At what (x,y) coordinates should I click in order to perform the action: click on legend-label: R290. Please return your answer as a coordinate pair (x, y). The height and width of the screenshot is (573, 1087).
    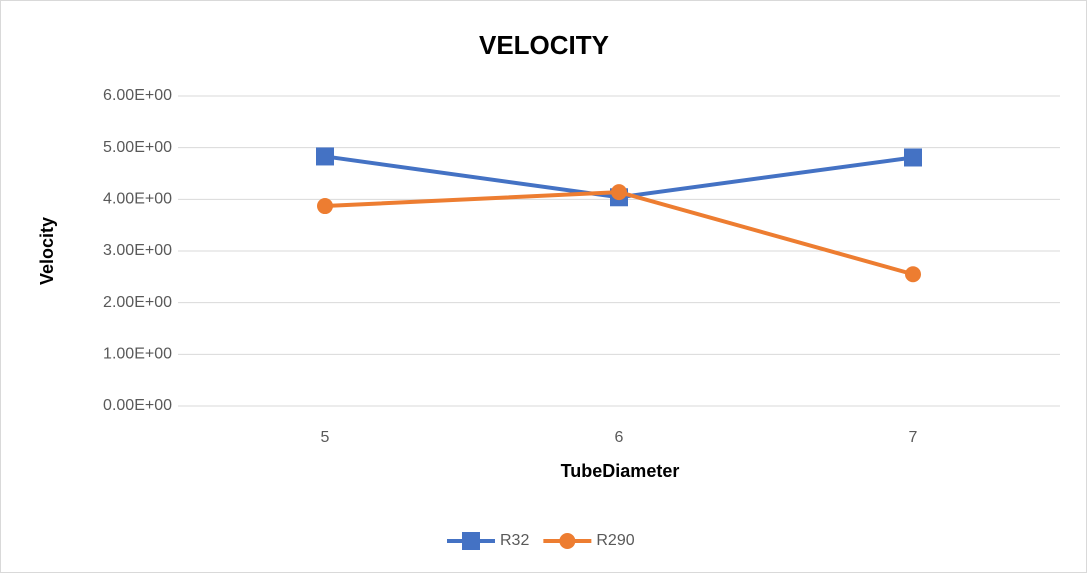
    Looking at the image, I should click on (615, 540).